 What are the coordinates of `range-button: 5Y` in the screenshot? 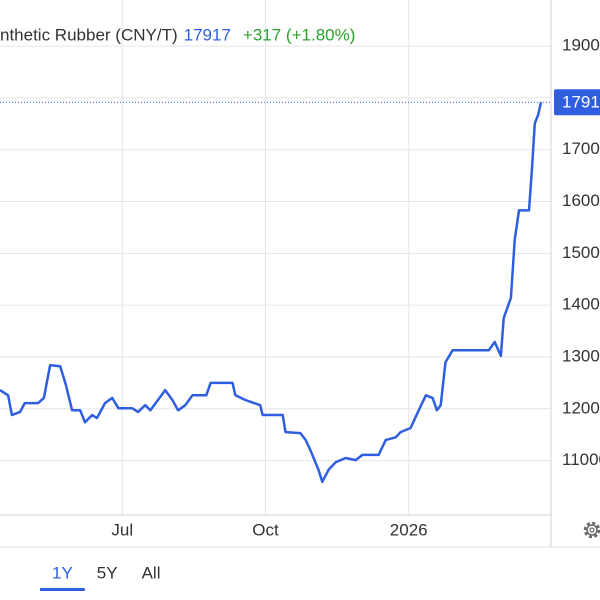 It's located at (107, 572).